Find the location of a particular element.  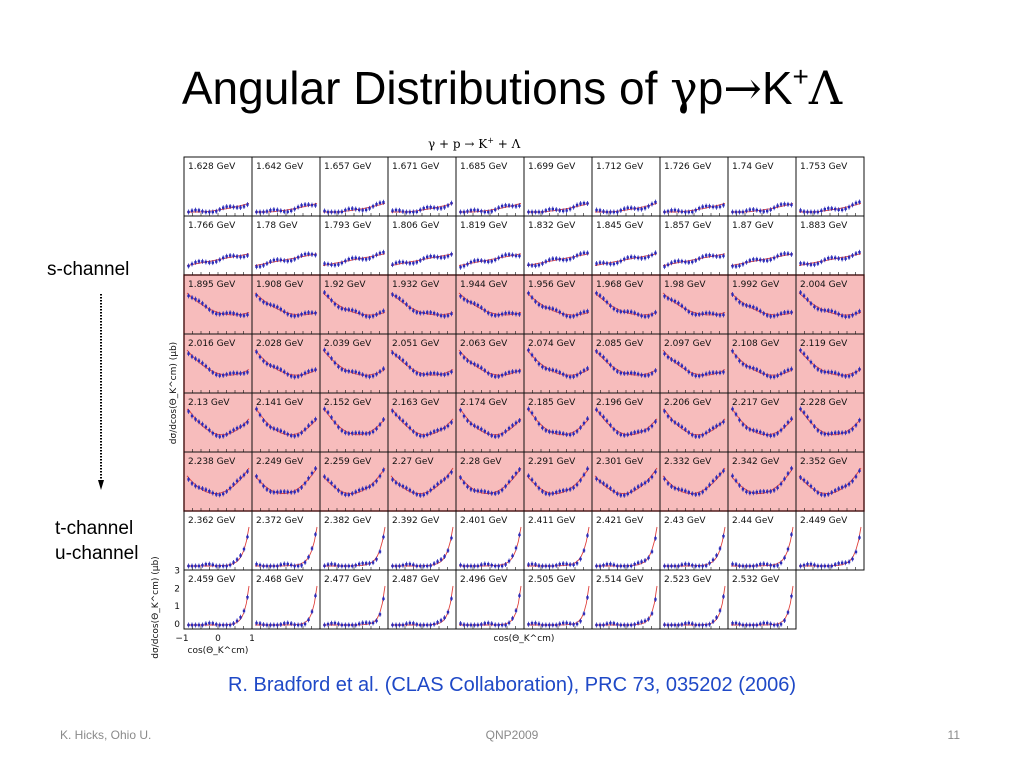

plot-title: γ + p → K+ + Λ is located at coordinates (474, 143).